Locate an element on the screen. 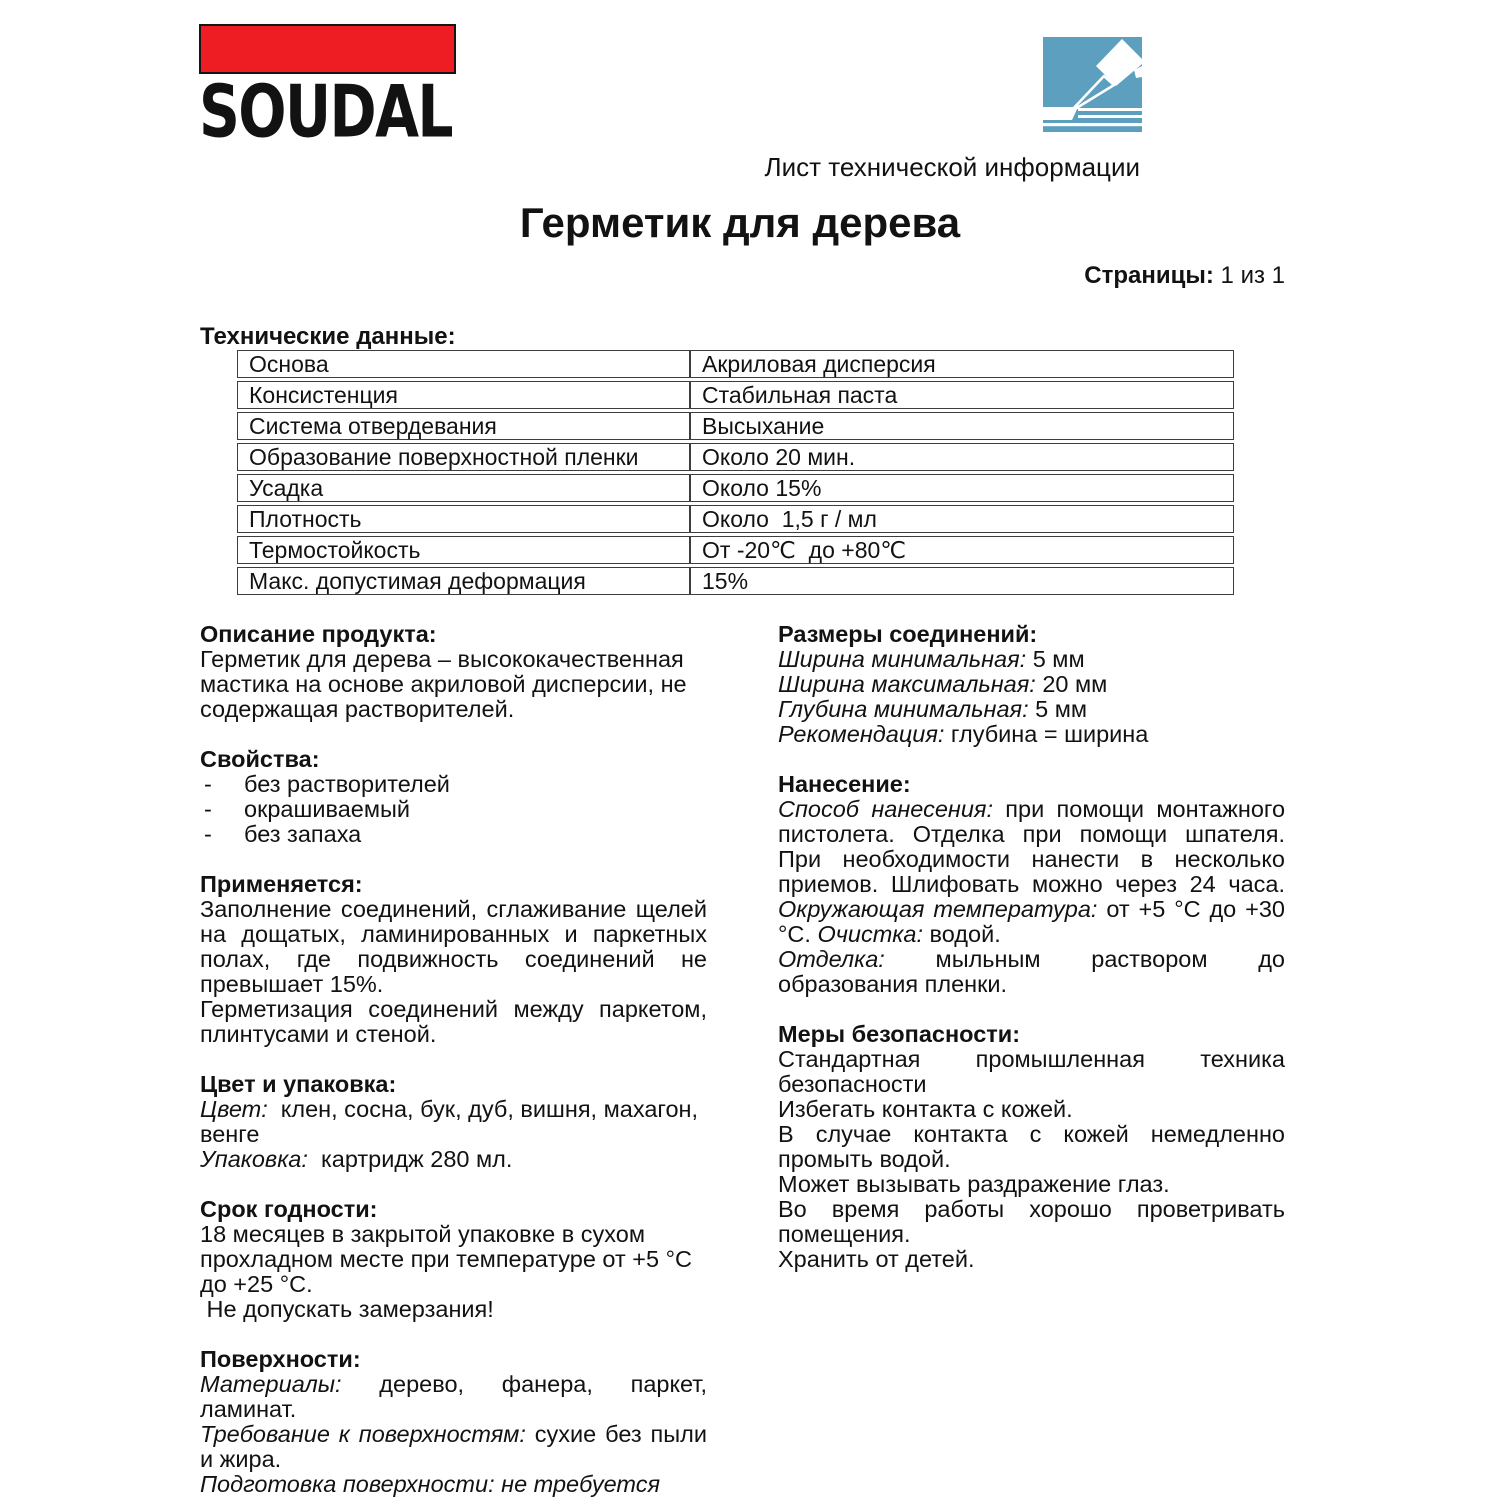  gun-notch is located at coordinates (1138, 72).